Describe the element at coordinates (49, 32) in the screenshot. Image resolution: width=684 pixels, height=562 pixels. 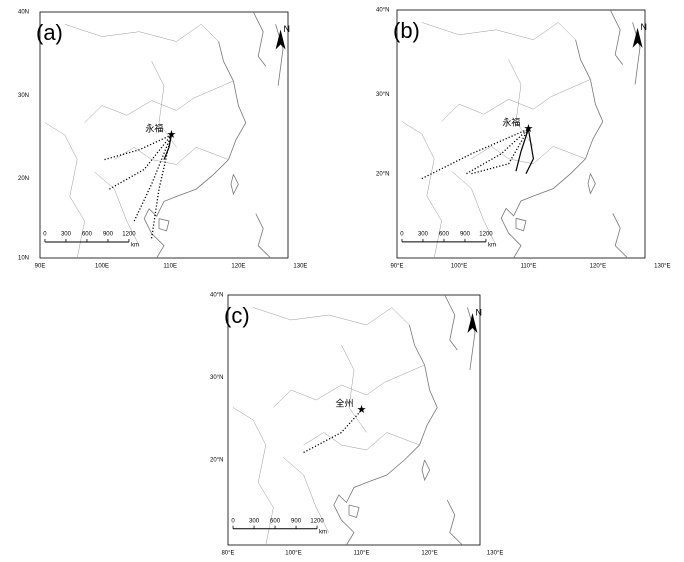
I see `panel-label: (a)` at that location.